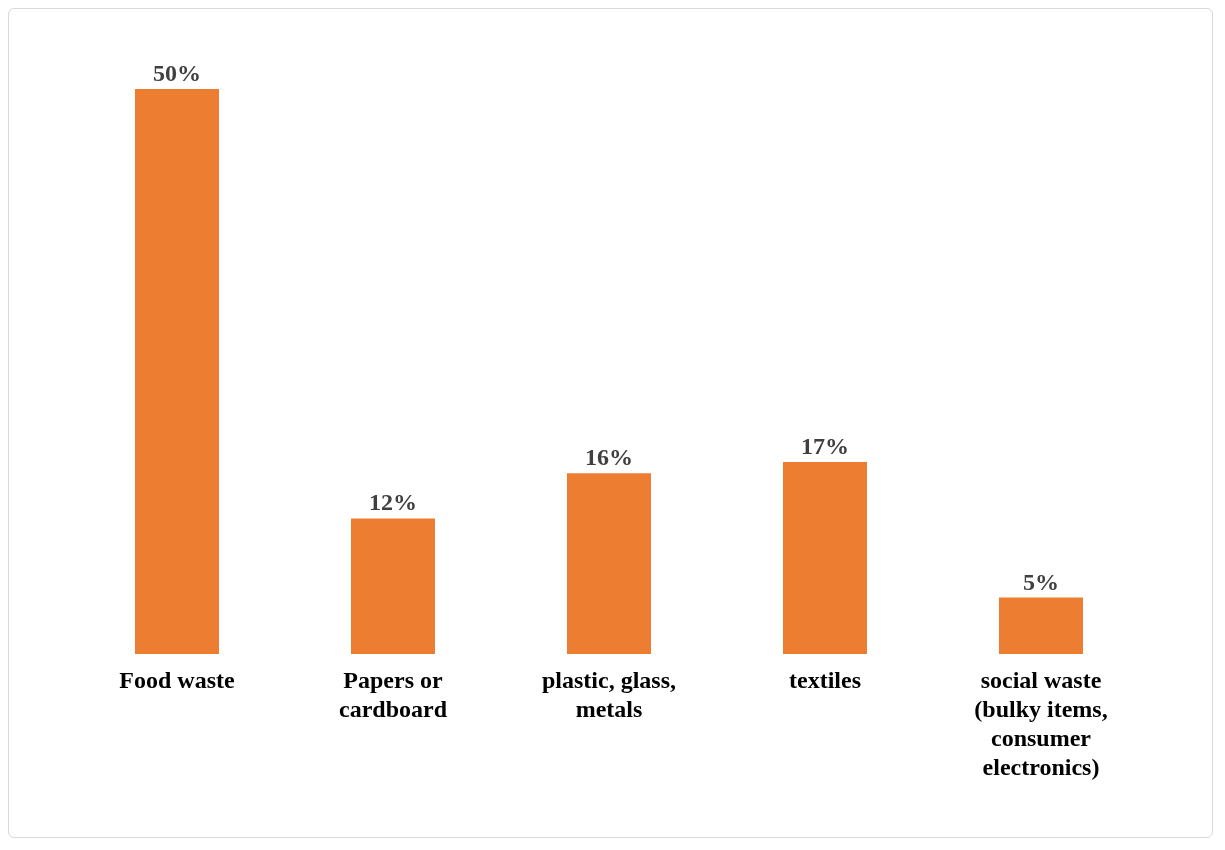 This screenshot has width=1225, height=850. I want to click on x-tick-label: Papers or cardboard, so click(393, 694).